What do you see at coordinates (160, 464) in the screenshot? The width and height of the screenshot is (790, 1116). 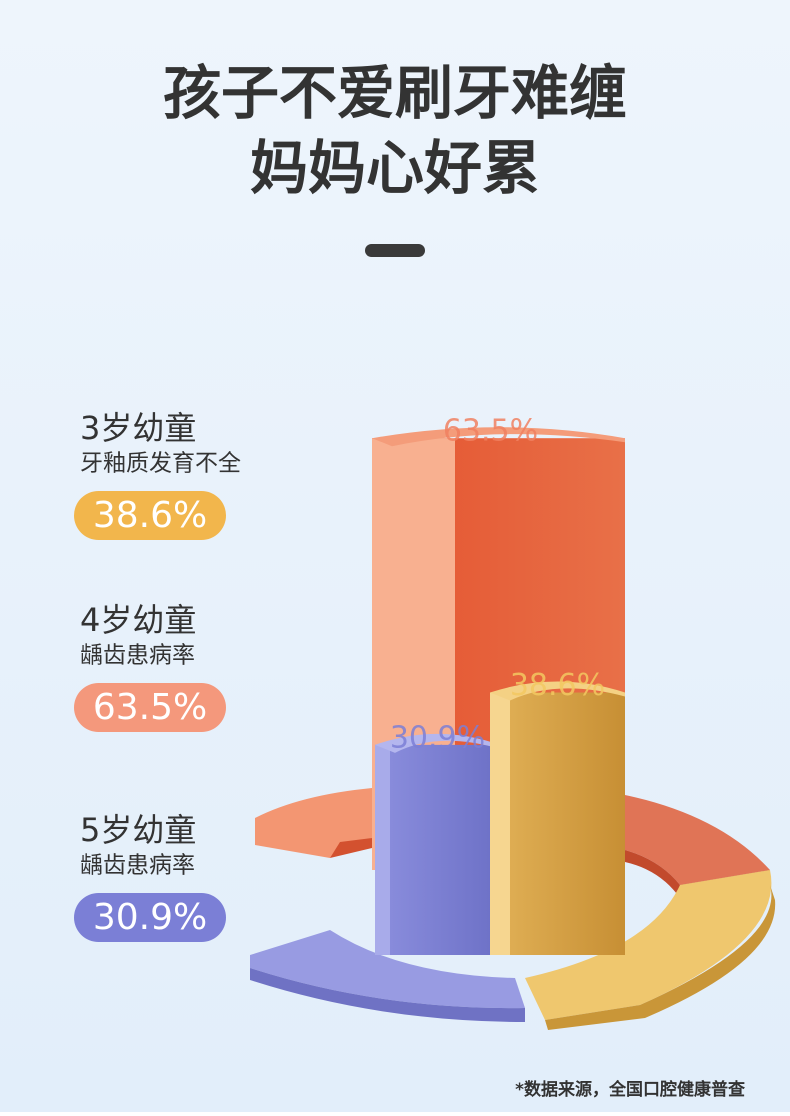 I see `group-desc: 牙釉质发育不全` at bounding box center [160, 464].